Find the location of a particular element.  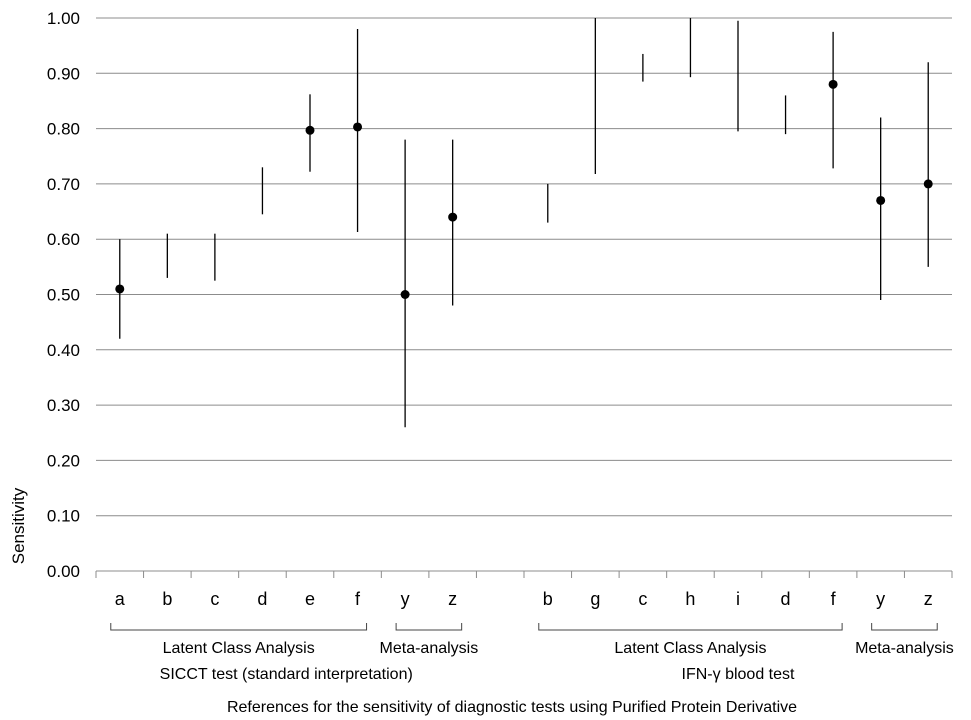

y-tick-label: 0.20 is located at coordinates (63, 460).